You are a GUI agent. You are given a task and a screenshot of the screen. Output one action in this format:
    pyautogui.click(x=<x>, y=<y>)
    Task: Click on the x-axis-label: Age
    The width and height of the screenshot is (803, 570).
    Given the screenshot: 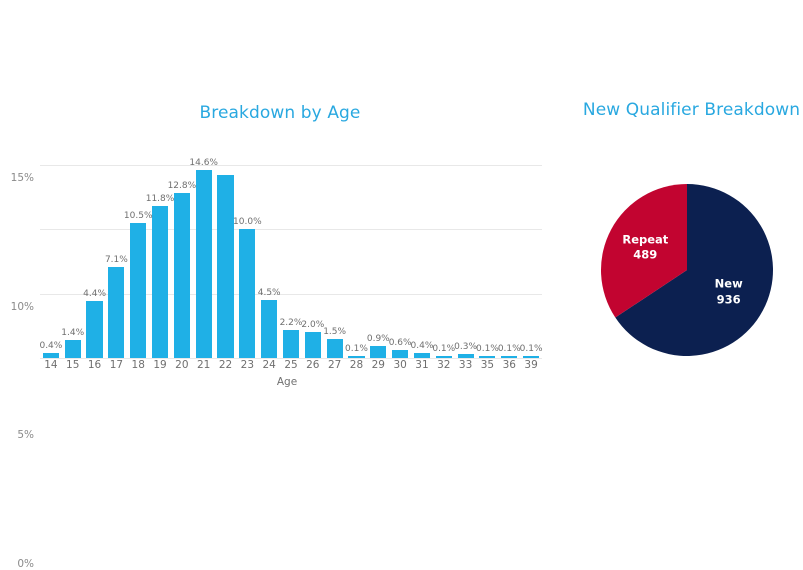 What is the action you would take?
    pyautogui.click(x=287, y=382)
    